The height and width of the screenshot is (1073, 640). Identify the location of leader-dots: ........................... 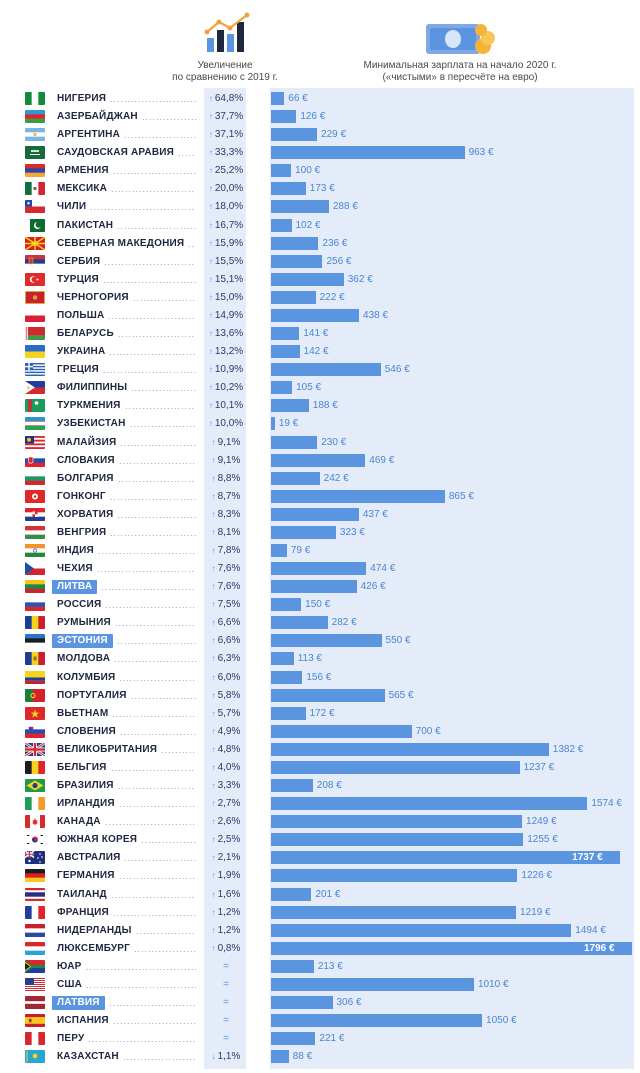
(151, 605).